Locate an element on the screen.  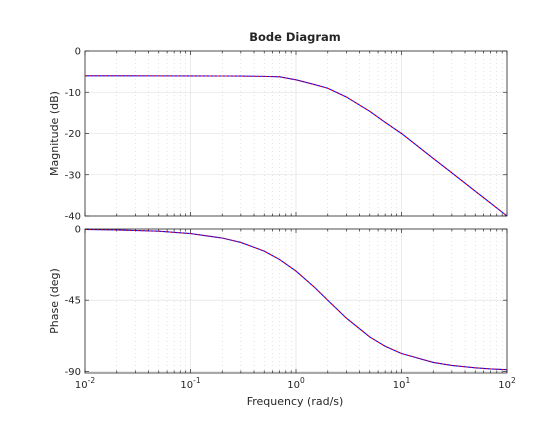
chart-title: Bode Diagram is located at coordinates (295, 37).